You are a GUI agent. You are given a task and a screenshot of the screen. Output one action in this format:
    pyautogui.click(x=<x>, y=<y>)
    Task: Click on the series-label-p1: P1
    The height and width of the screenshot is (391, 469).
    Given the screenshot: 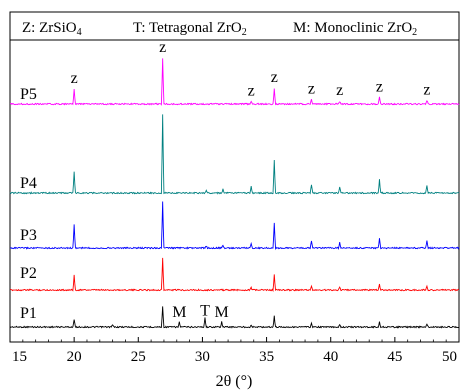 What is the action you would take?
    pyautogui.click(x=28, y=313)
    